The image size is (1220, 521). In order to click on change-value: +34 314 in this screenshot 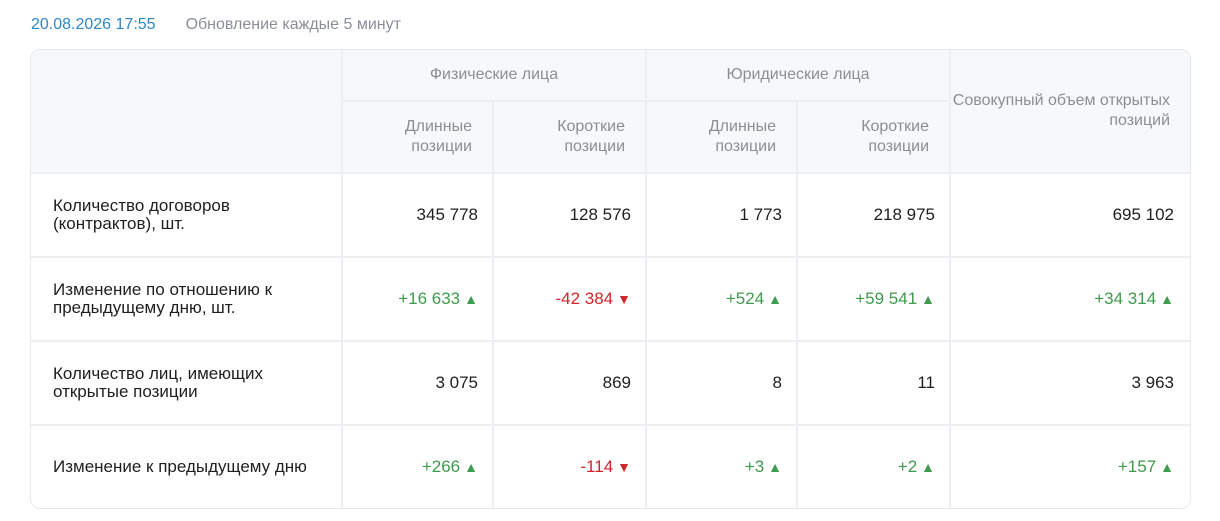, I will do `click(1125, 298)`.